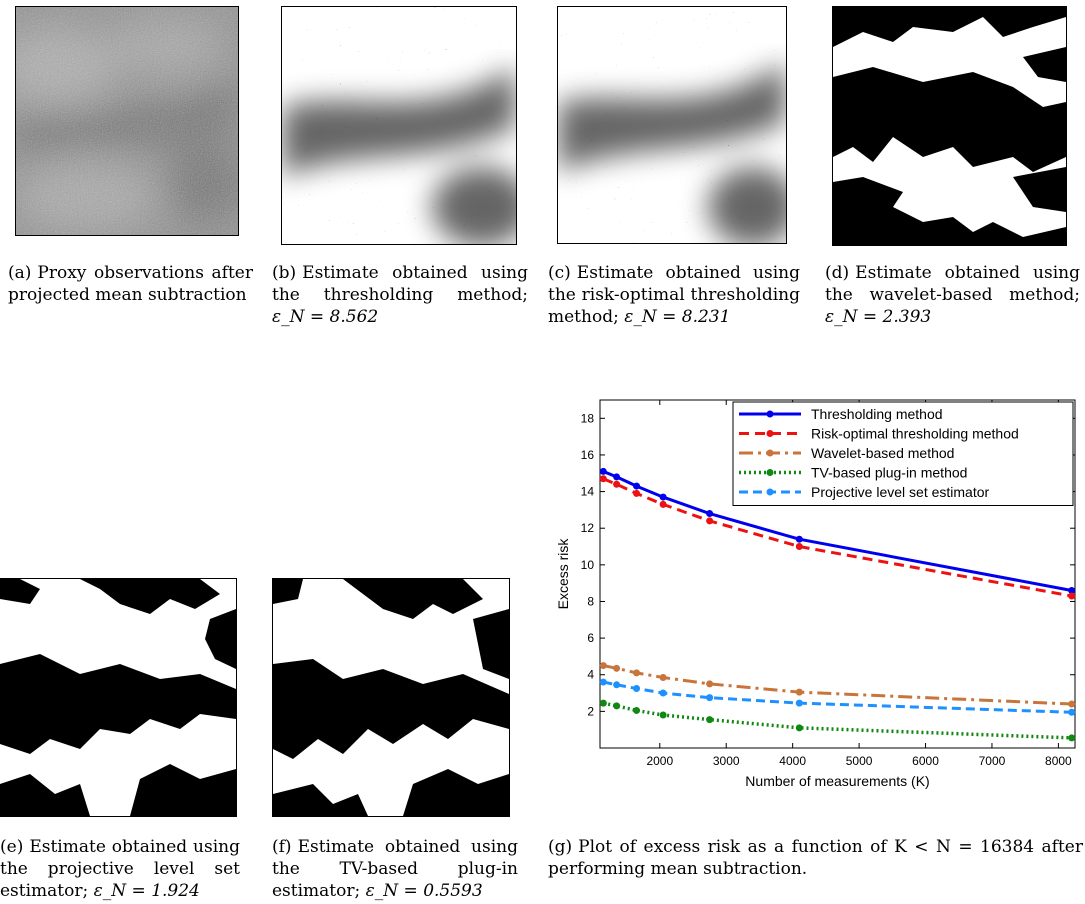 This screenshot has height=904, width=1085. I want to click on panel-d-image, so click(949, 126).